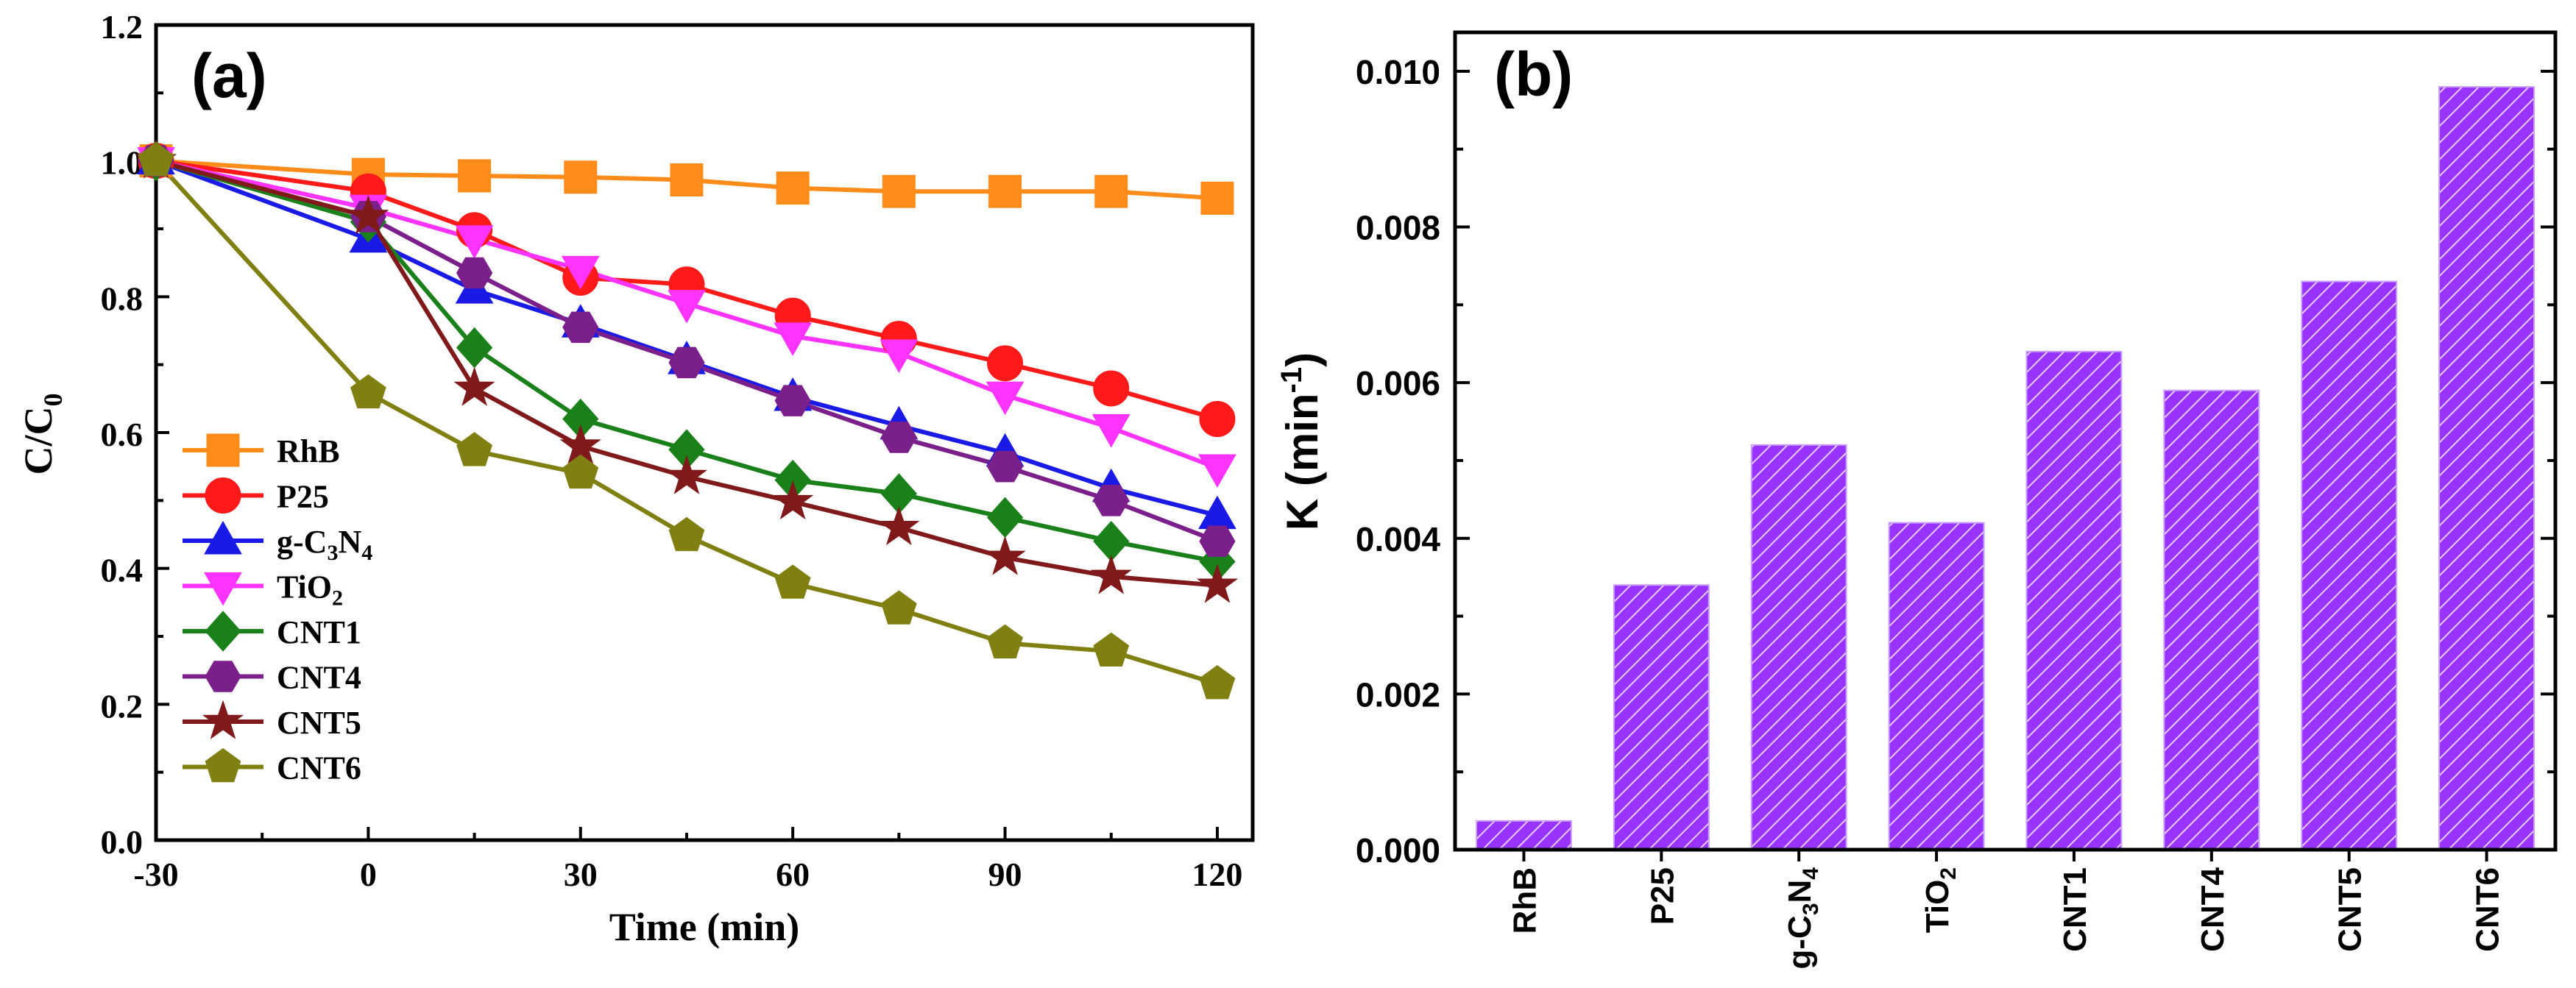 This screenshot has height=988, width=2576. I want to click on x-tick-cnt1-label-main: CNT1, so click(2075, 909).